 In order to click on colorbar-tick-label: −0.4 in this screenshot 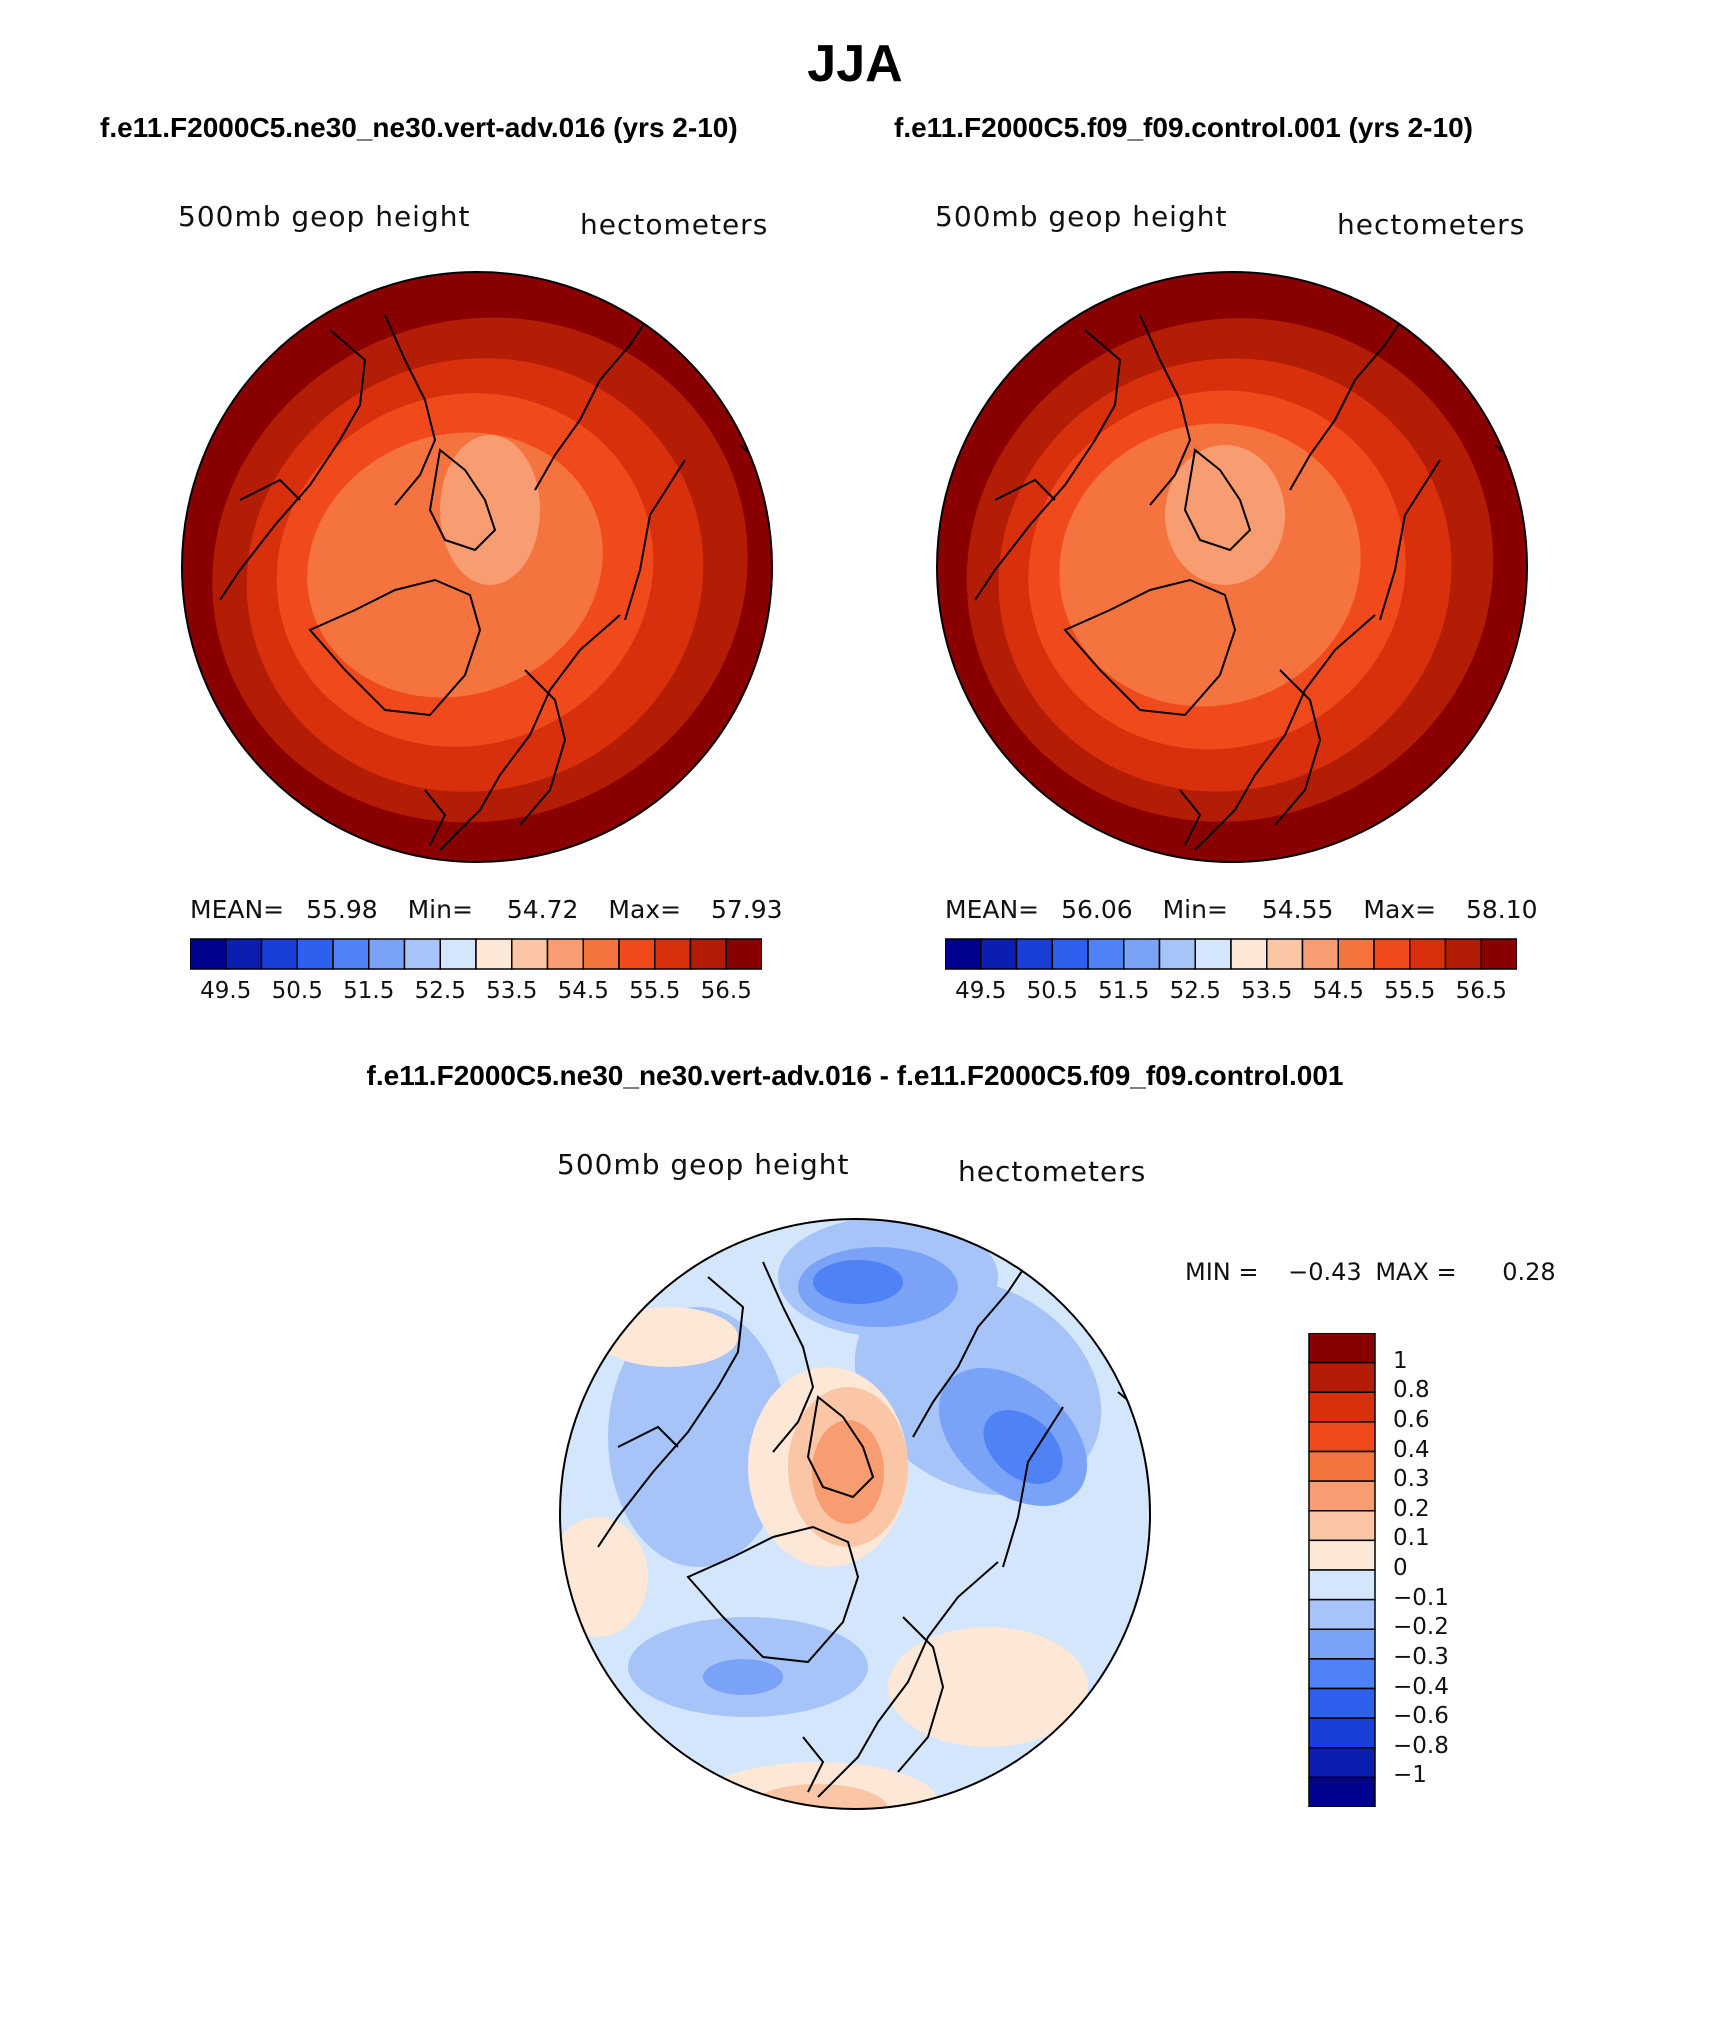, I will do `click(1421, 1686)`.